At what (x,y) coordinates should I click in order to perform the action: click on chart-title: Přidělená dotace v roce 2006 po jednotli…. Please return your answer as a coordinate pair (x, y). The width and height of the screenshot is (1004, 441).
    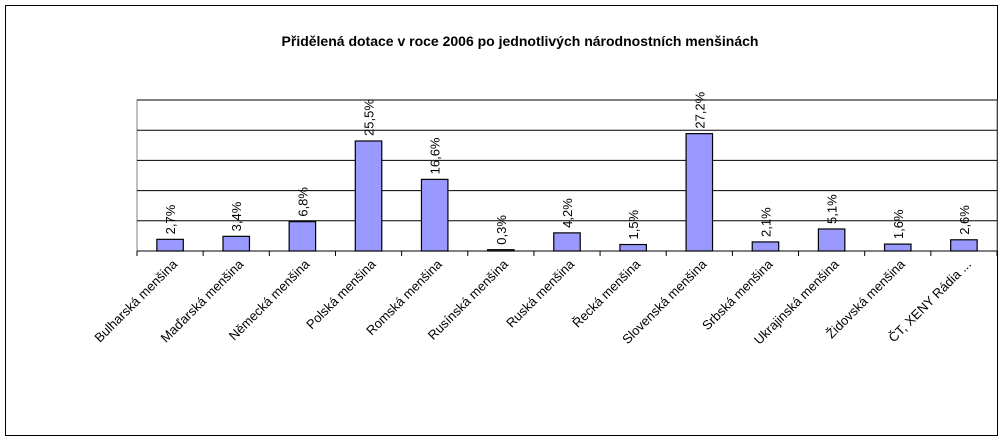
    Looking at the image, I should click on (520, 41).